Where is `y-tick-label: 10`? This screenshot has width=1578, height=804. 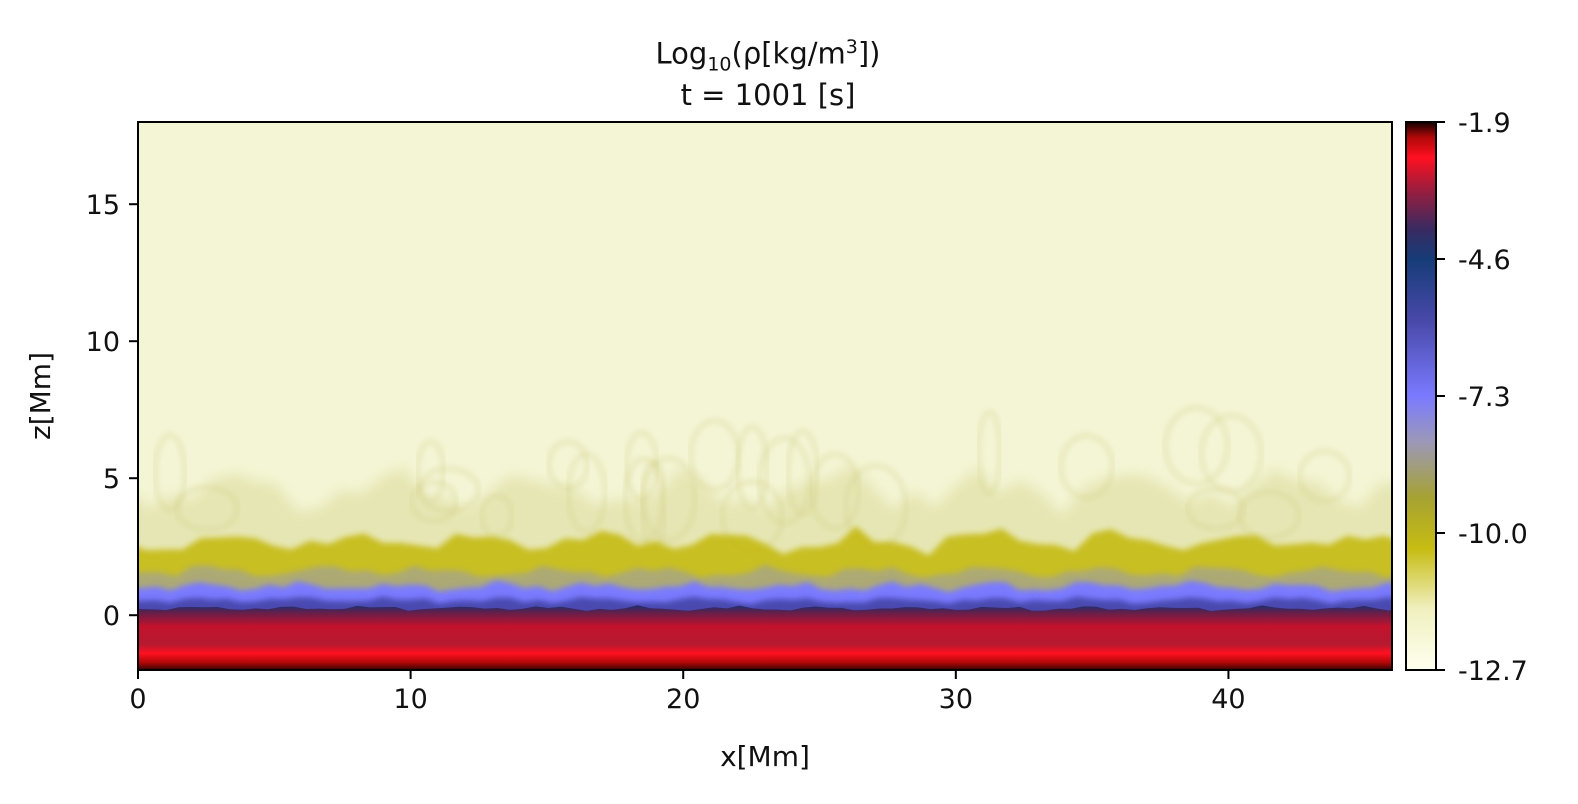
y-tick-label: 10 is located at coordinates (103, 342).